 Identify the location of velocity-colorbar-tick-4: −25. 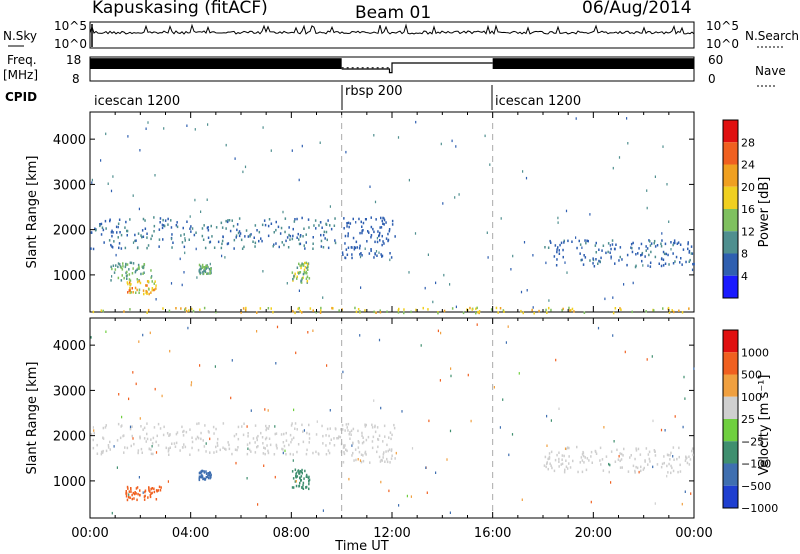
(752, 441).